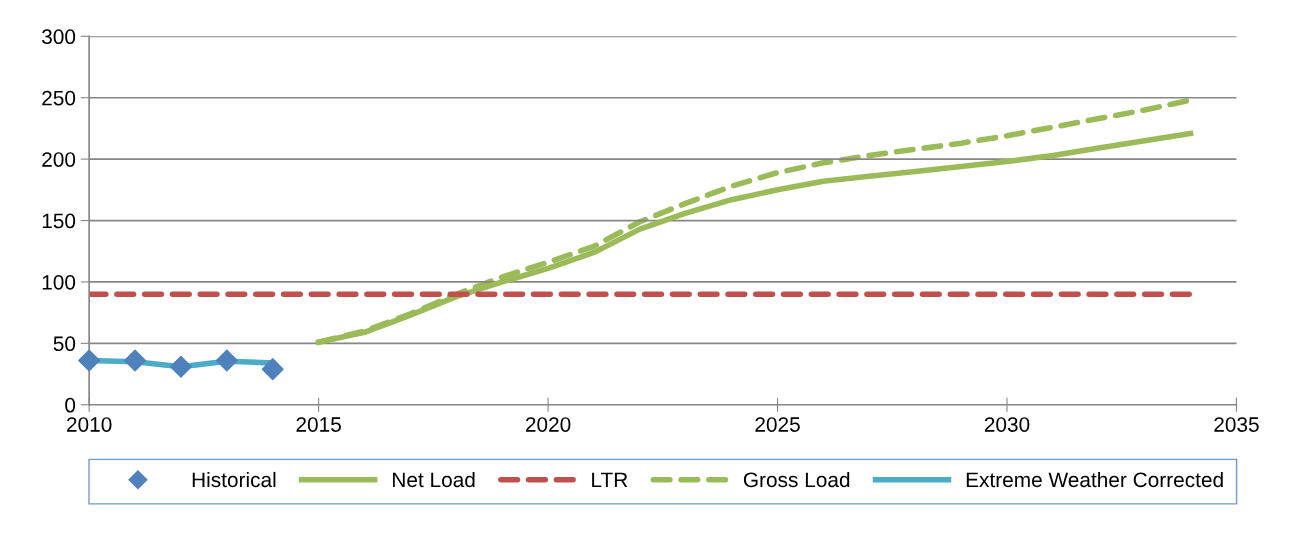 The height and width of the screenshot is (534, 1292). Describe the element at coordinates (1007, 424) in the screenshot. I see `x-tick-label: 2030` at that location.